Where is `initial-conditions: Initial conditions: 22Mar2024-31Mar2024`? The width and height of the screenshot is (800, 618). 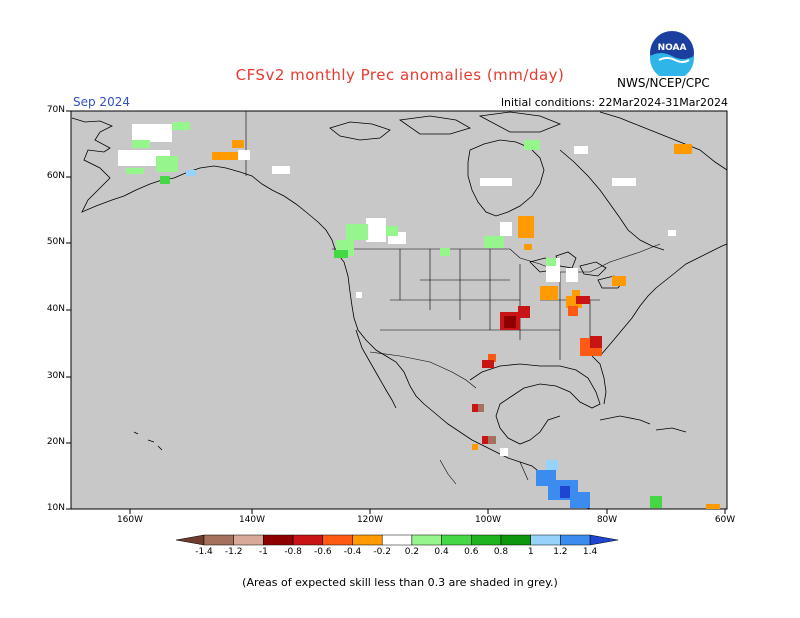
initial-conditions: Initial conditions: 22Mar2024-31Mar2024 is located at coordinates (614, 102).